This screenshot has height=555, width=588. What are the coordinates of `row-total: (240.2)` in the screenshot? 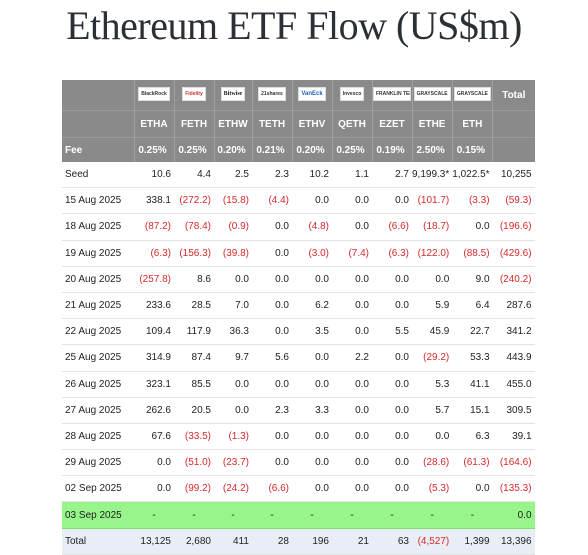 It's located at (513, 279).